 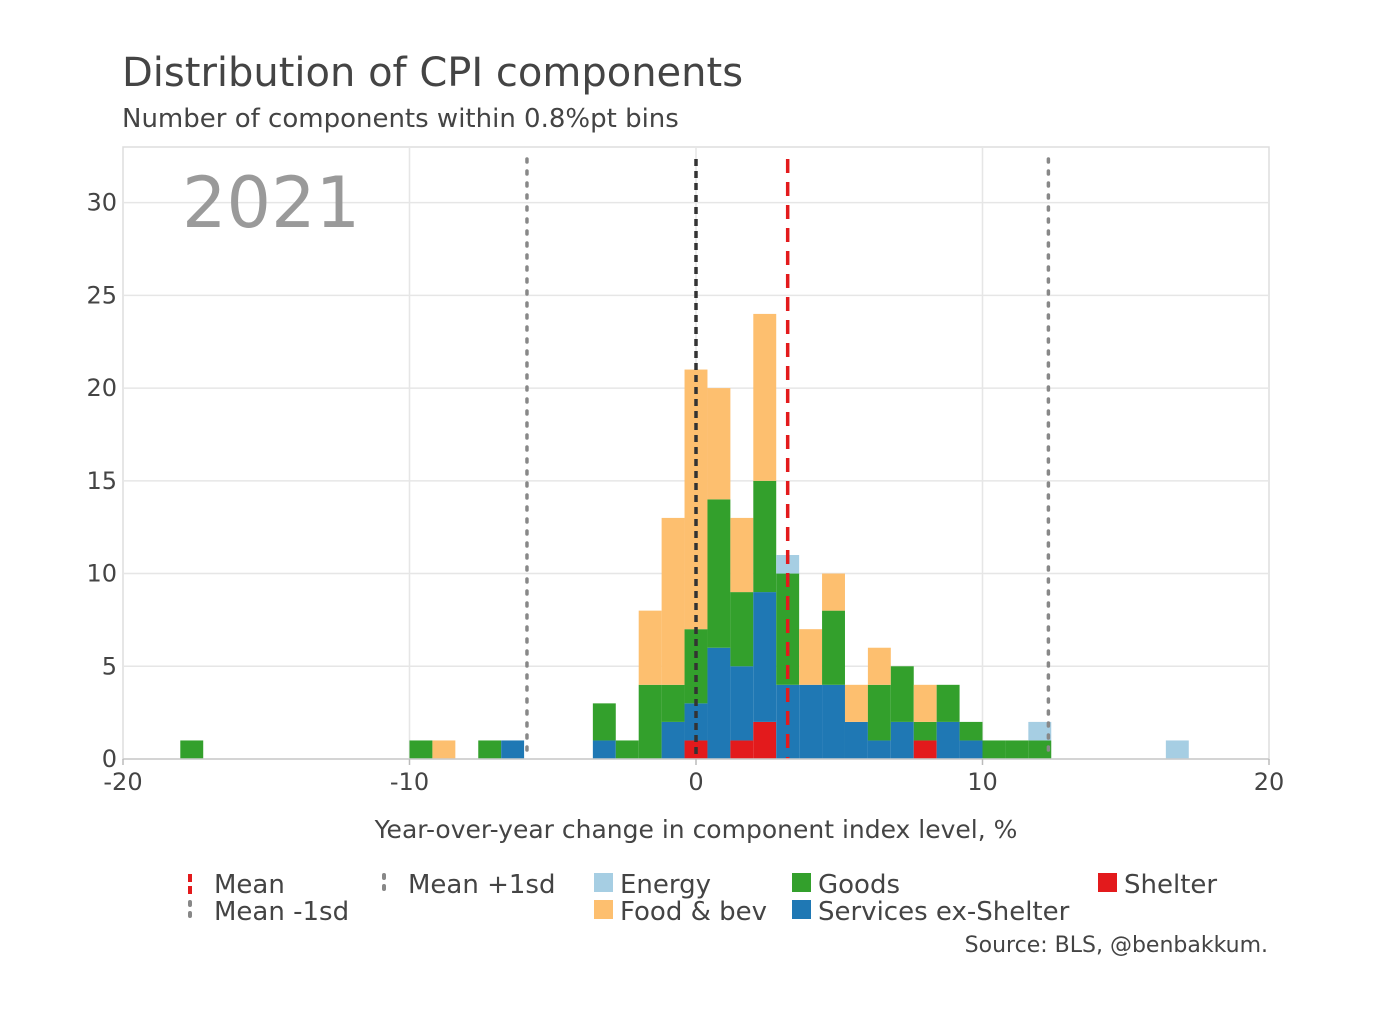 I want to click on legend-label: Mean +1sd, so click(x=481, y=885).